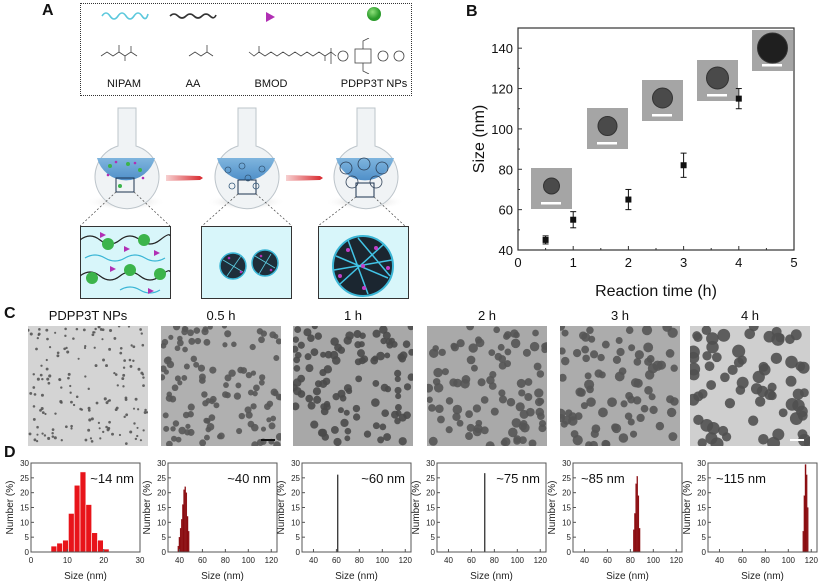 The image size is (819, 584). What do you see at coordinates (353, 315) in the screenshot?
I see `tem-image-title: 1 h` at bounding box center [353, 315].